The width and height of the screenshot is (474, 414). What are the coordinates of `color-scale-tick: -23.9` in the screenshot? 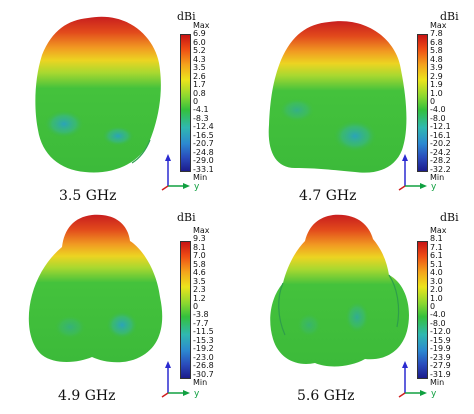 It's located at (440, 357).